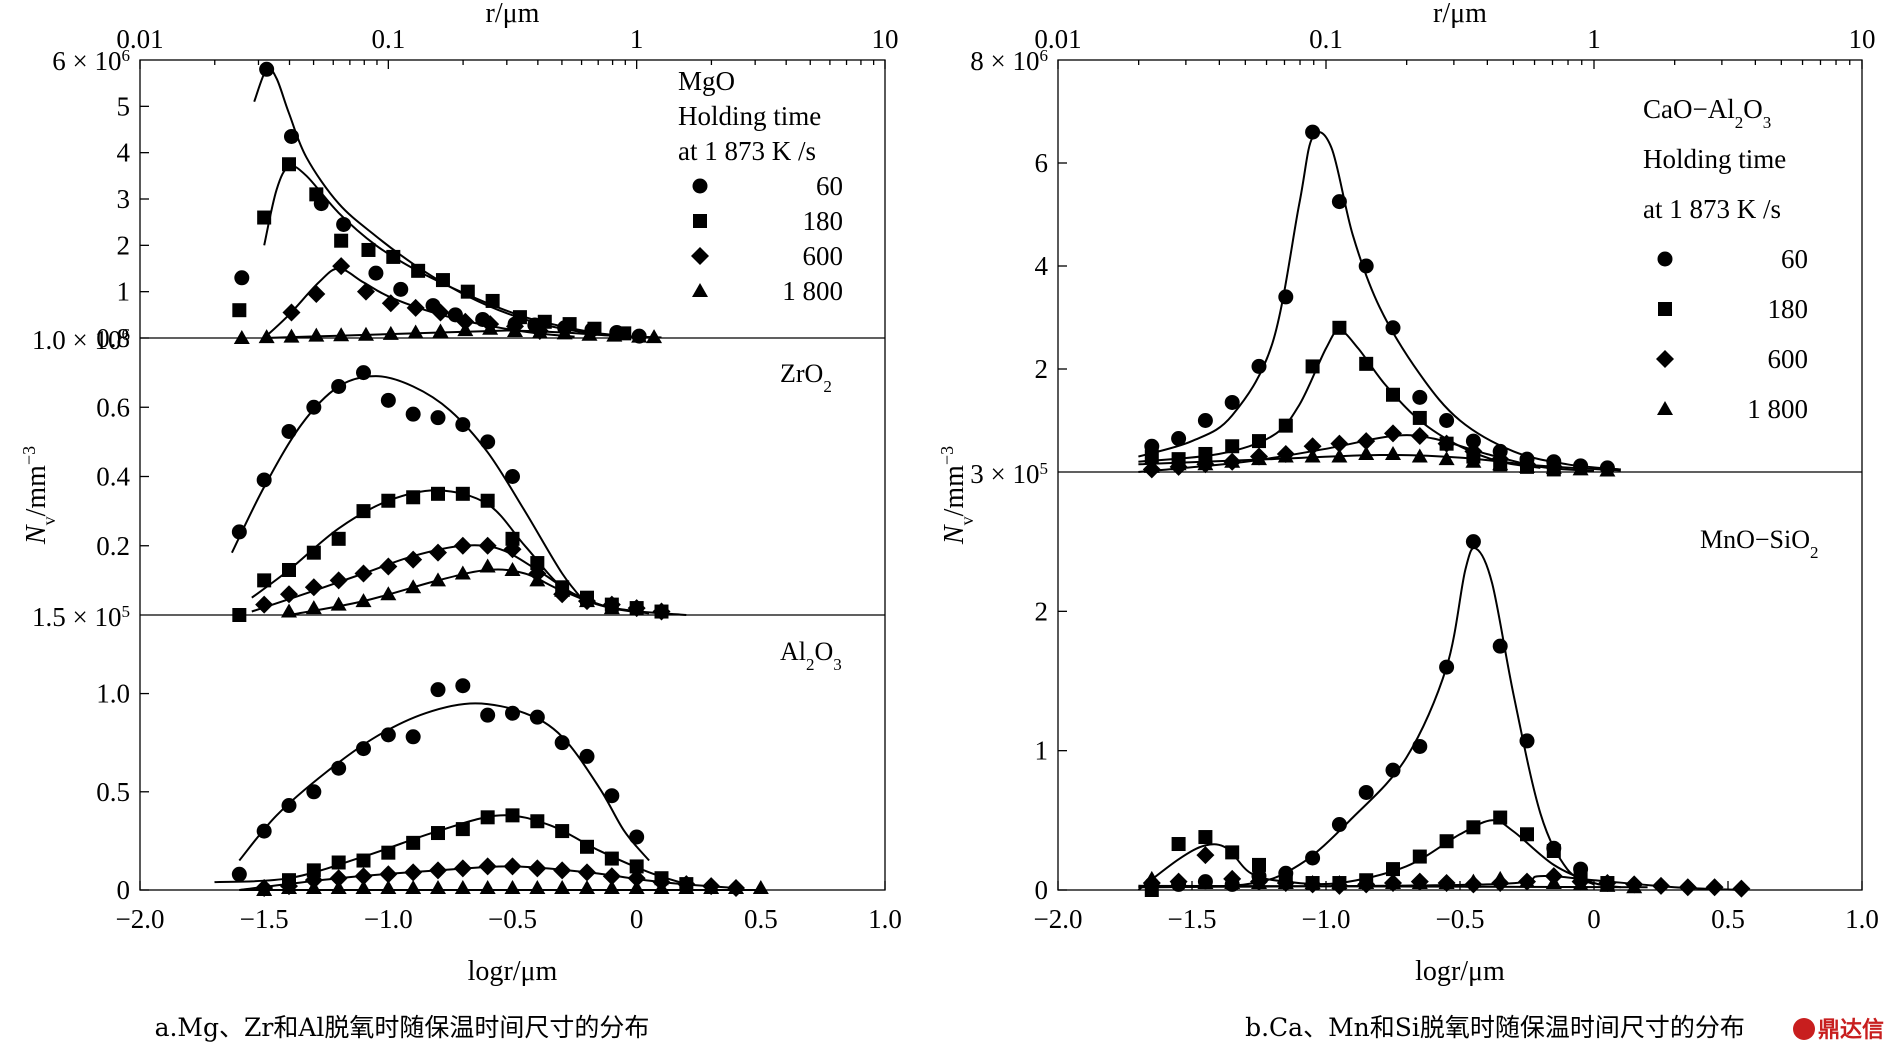 The image size is (1889, 1051). I want to click on x-tick-label: −1.5, so click(1192, 919).